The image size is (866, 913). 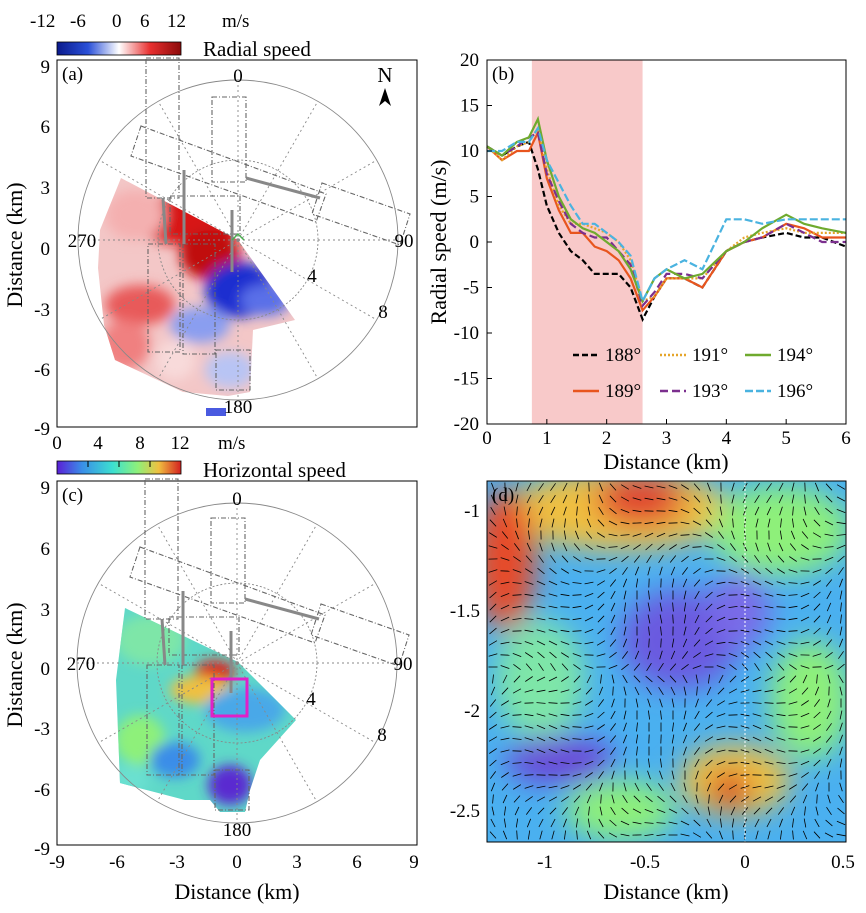 What do you see at coordinates (238, 76) in the screenshot?
I see `svg-text: 0` at bounding box center [238, 76].